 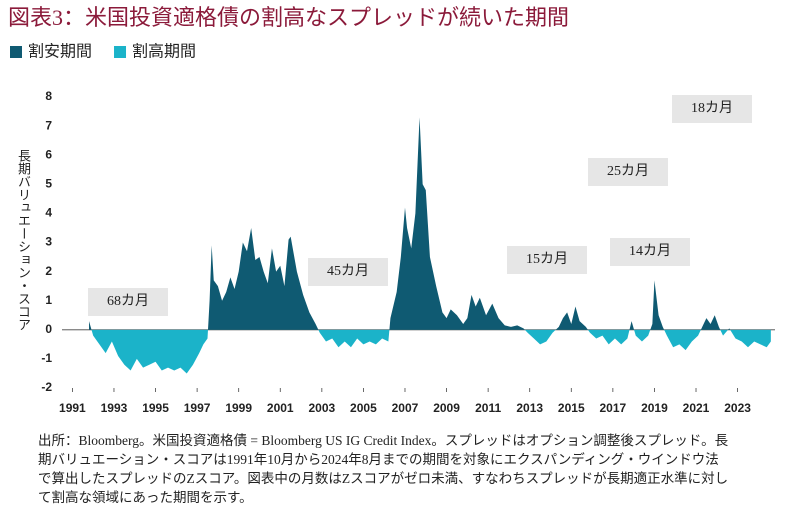 I want to click on x-tick-label: 1995, so click(x=155, y=408).